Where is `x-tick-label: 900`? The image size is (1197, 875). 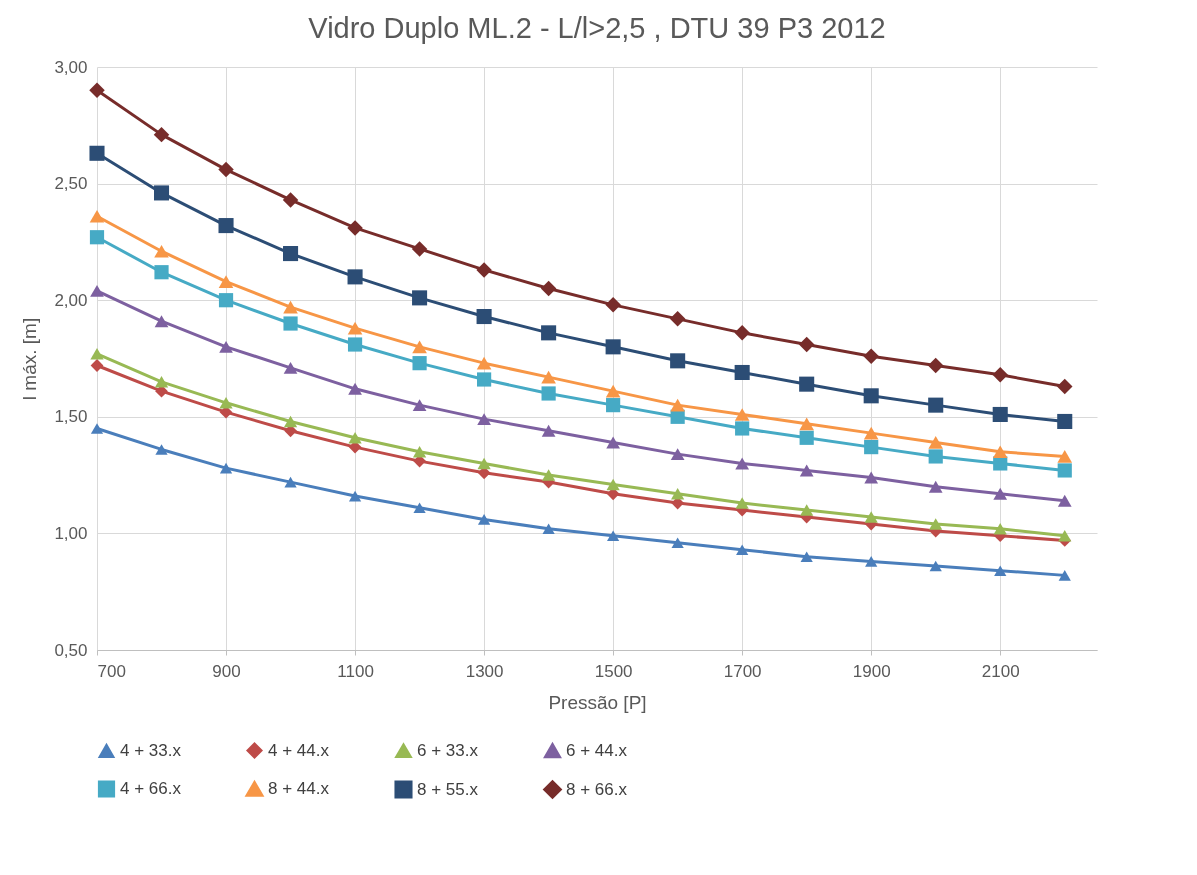 x-tick-label: 900 is located at coordinates (226, 671).